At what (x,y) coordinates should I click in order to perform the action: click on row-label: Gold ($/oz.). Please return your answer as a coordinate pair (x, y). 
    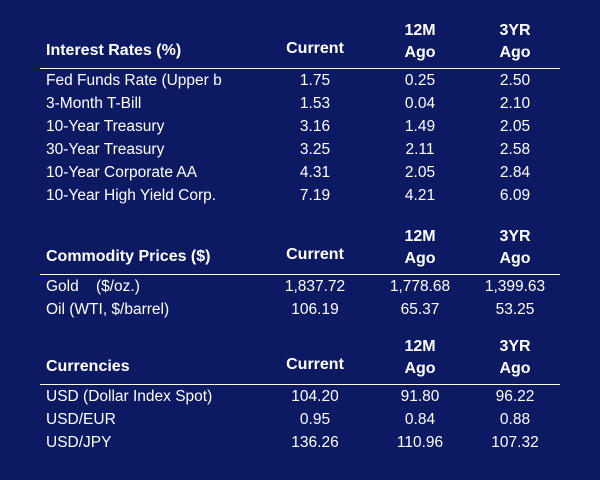
    Looking at the image, I should click on (93, 286).